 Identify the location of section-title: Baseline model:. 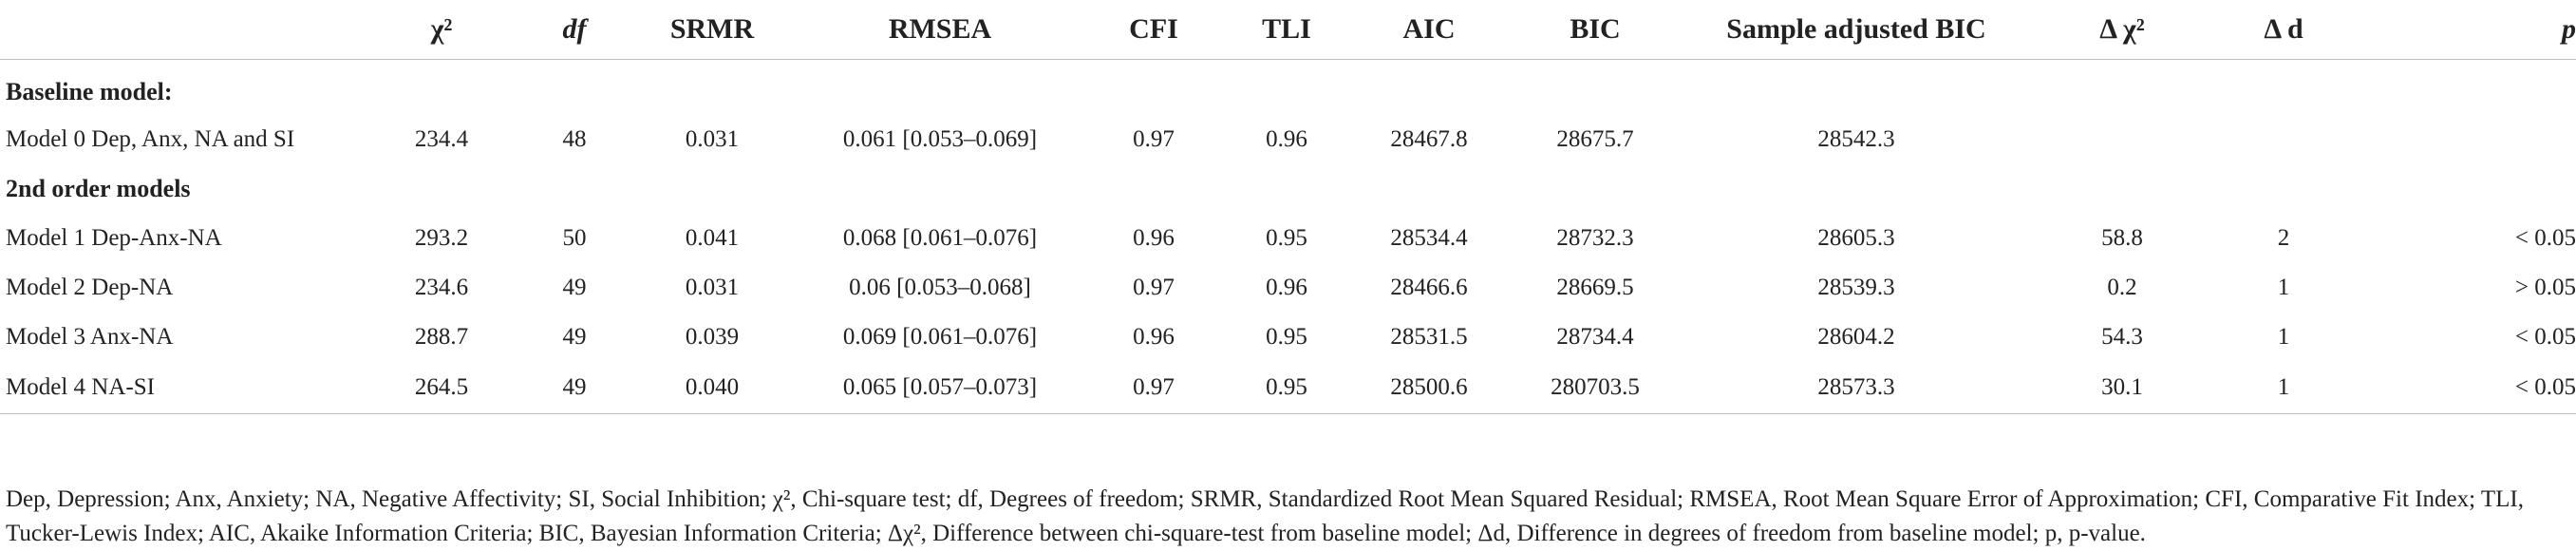
(89, 91).